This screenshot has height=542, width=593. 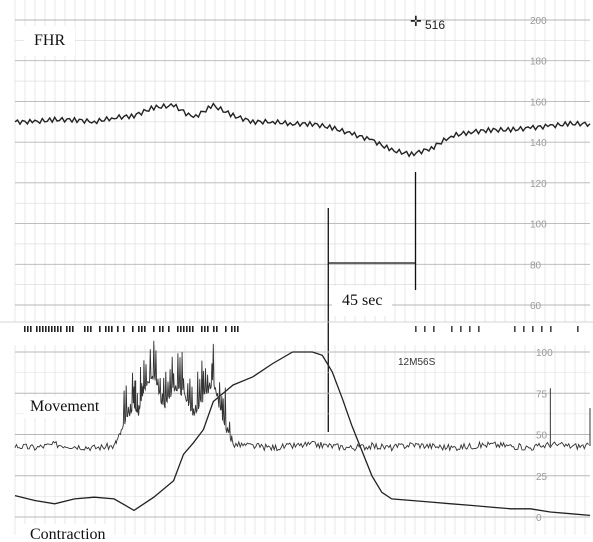 I want to click on fhr-tick-label: 180, so click(x=538, y=62).